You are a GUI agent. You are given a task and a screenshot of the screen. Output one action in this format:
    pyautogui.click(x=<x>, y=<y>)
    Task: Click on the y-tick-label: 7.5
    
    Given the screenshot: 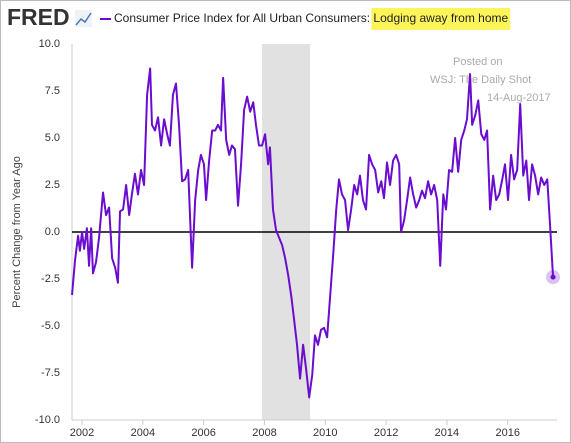 What is the action you would take?
    pyautogui.click(x=52, y=91)
    